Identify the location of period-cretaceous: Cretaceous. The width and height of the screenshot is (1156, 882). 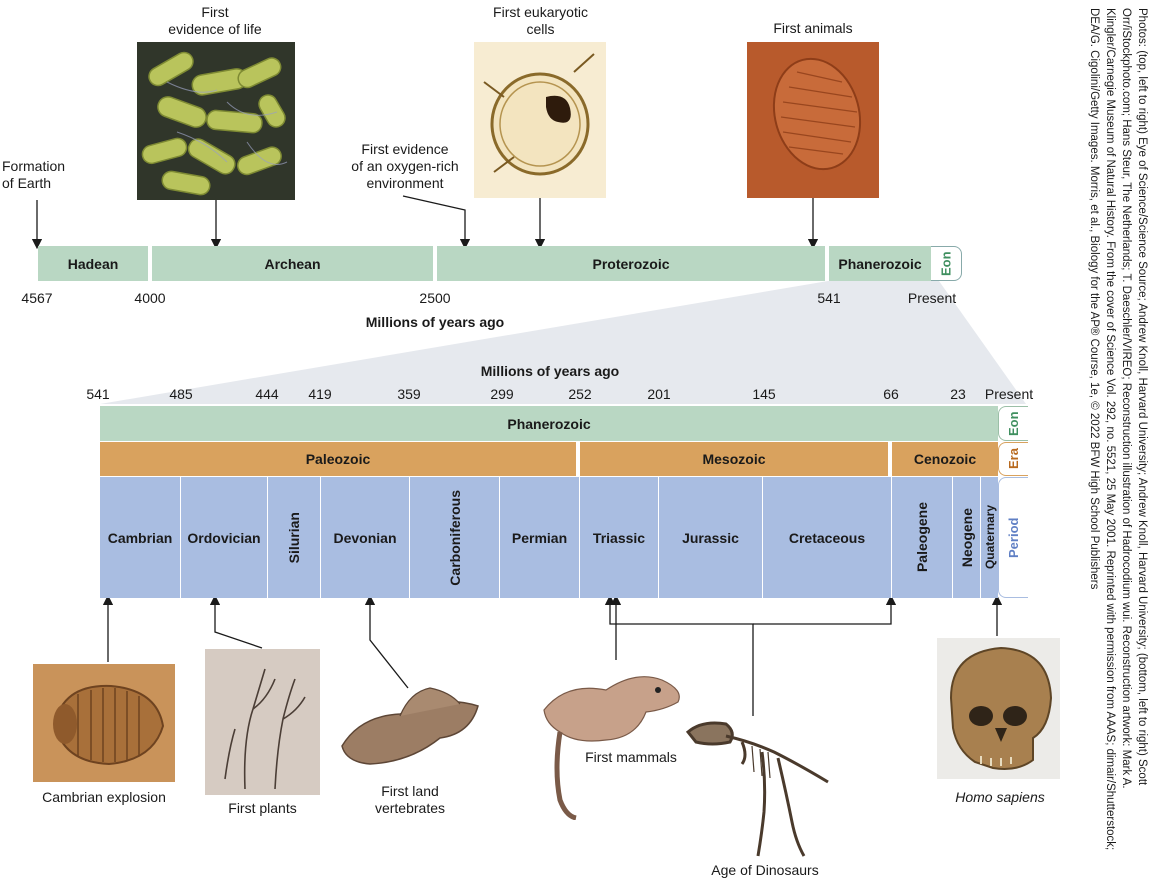
(827, 537).